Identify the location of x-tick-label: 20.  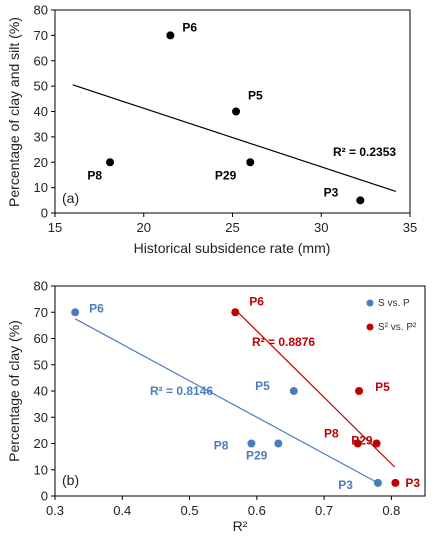
(144, 227).